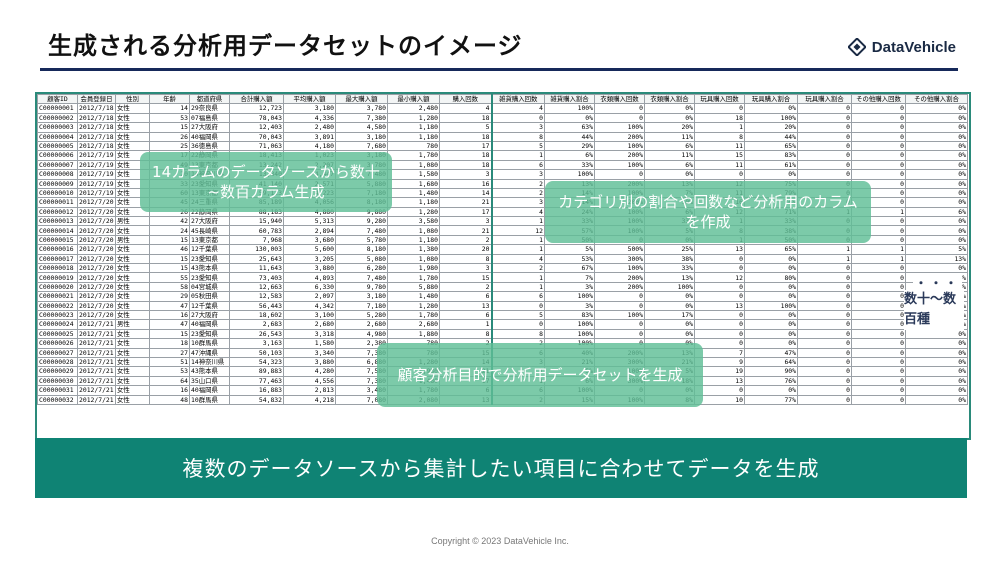 This screenshot has height=562, width=1000. What do you see at coordinates (669, 259) in the screenshot?
I see `table-cell: 38%` at bounding box center [669, 259].